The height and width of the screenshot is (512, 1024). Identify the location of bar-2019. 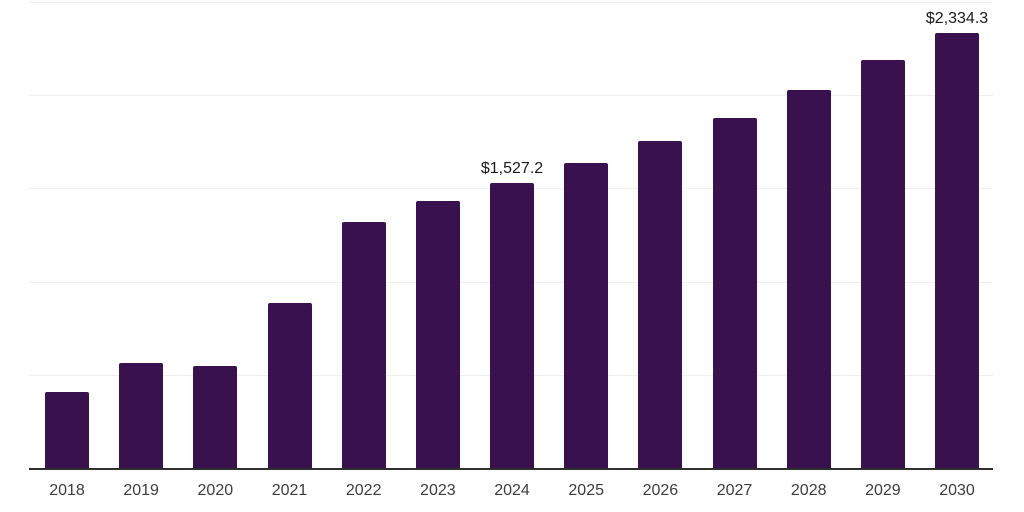
(141, 415).